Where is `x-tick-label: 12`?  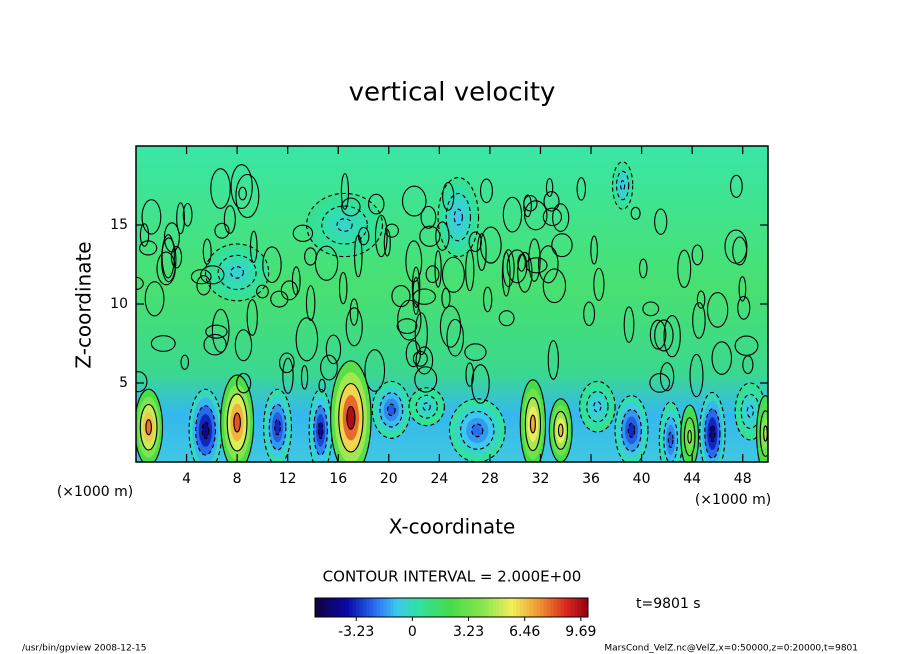
x-tick-label: 12 is located at coordinates (288, 479).